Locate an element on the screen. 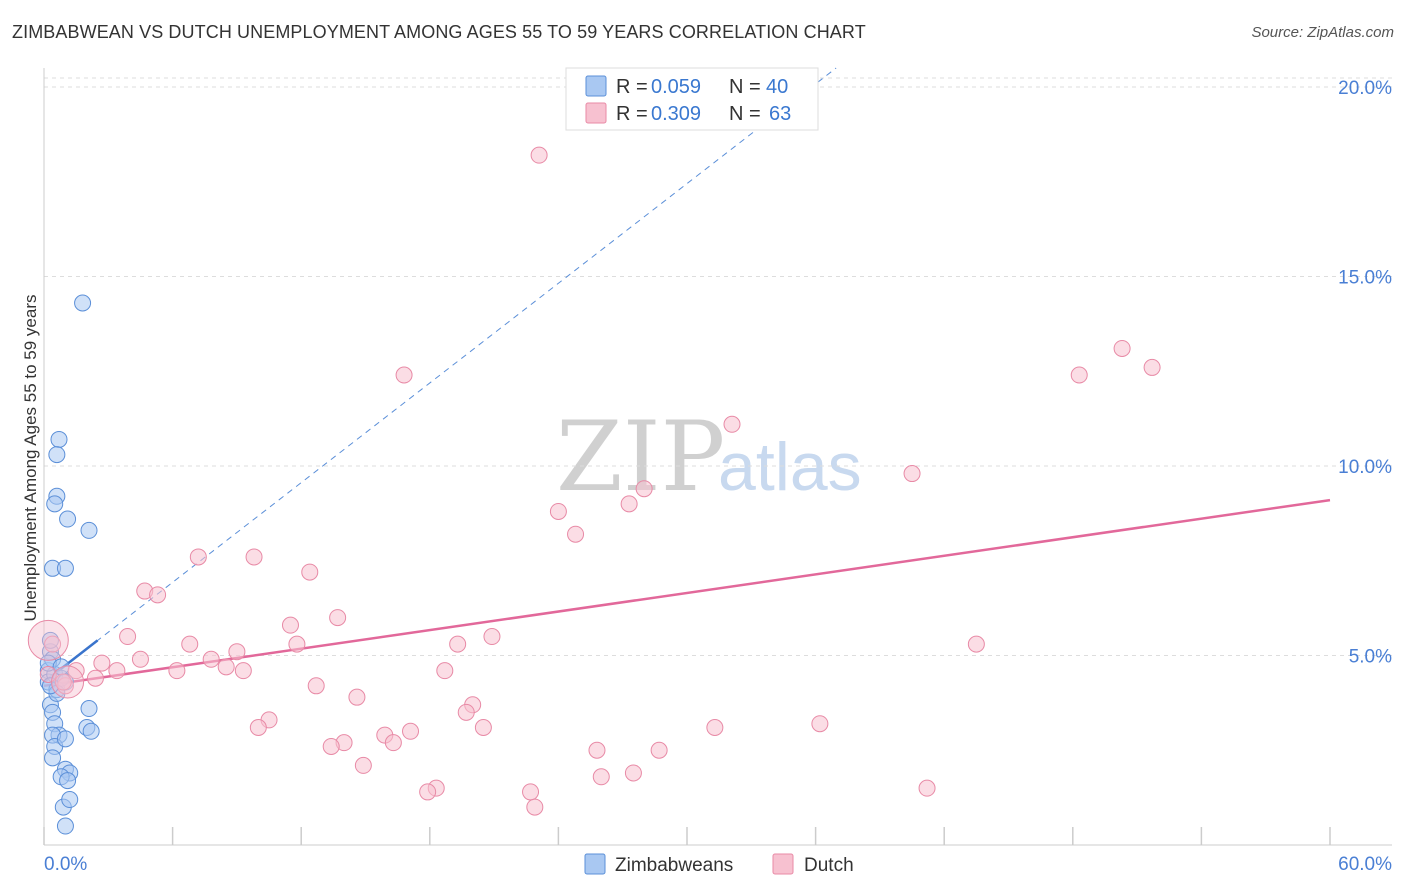  legend-swatch-dutch is located at coordinates (596, 113).